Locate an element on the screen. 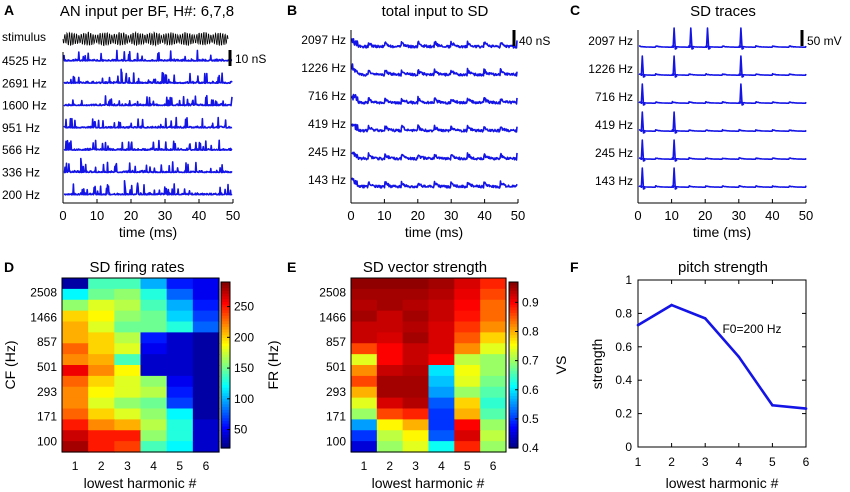  y-tick-label: 0.6 is located at coordinates (623, 347).